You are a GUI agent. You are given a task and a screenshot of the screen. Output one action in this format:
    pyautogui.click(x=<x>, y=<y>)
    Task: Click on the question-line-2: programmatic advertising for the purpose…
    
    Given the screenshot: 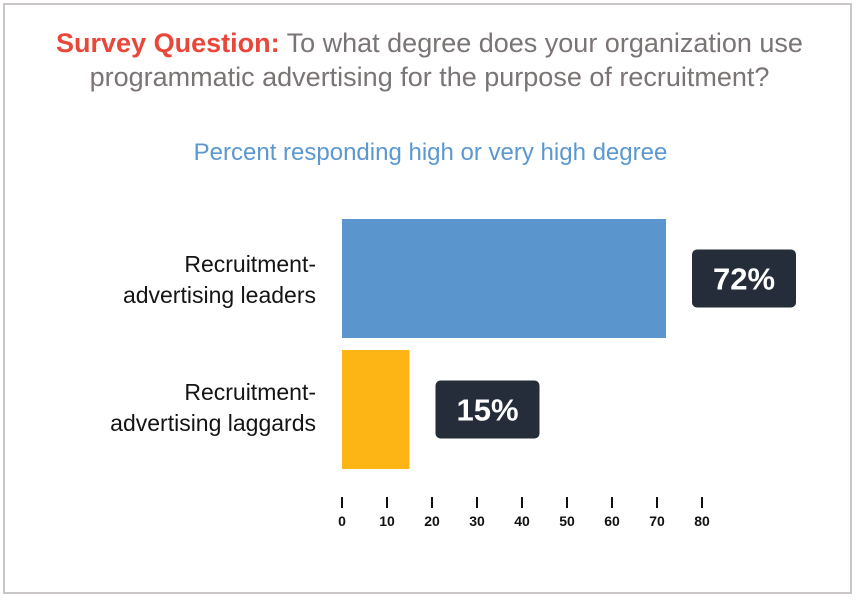 What is the action you would take?
    pyautogui.click(x=429, y=77)
    